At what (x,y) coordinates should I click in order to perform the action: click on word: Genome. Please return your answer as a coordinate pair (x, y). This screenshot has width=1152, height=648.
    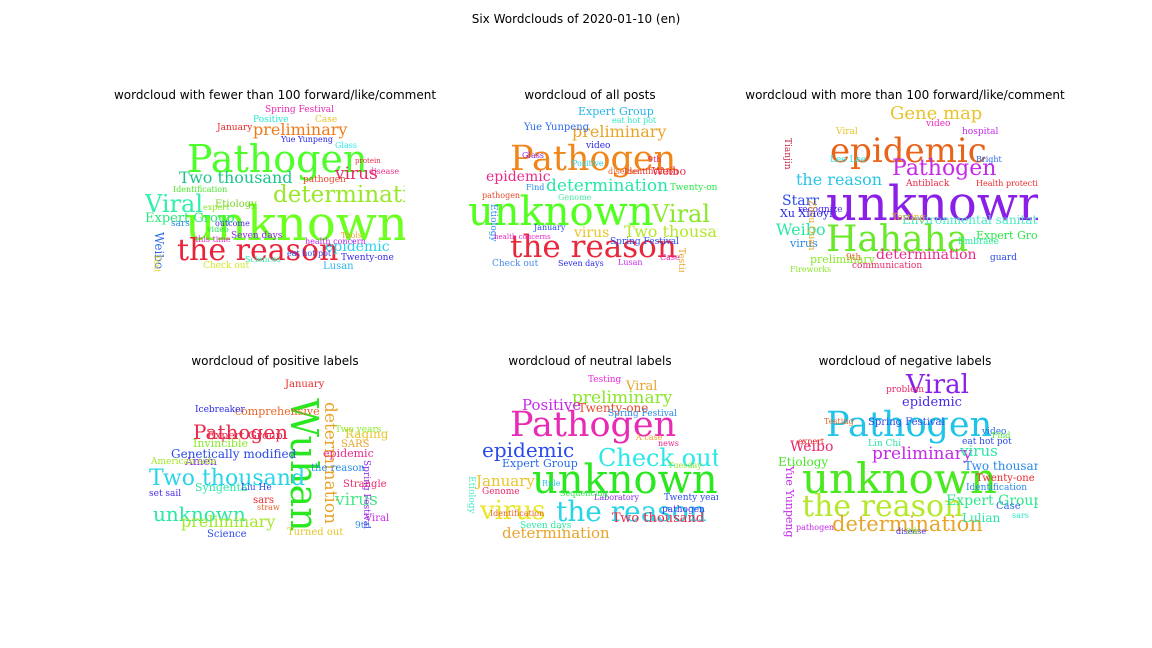
    Looking at the image, I should click on (501, 492).